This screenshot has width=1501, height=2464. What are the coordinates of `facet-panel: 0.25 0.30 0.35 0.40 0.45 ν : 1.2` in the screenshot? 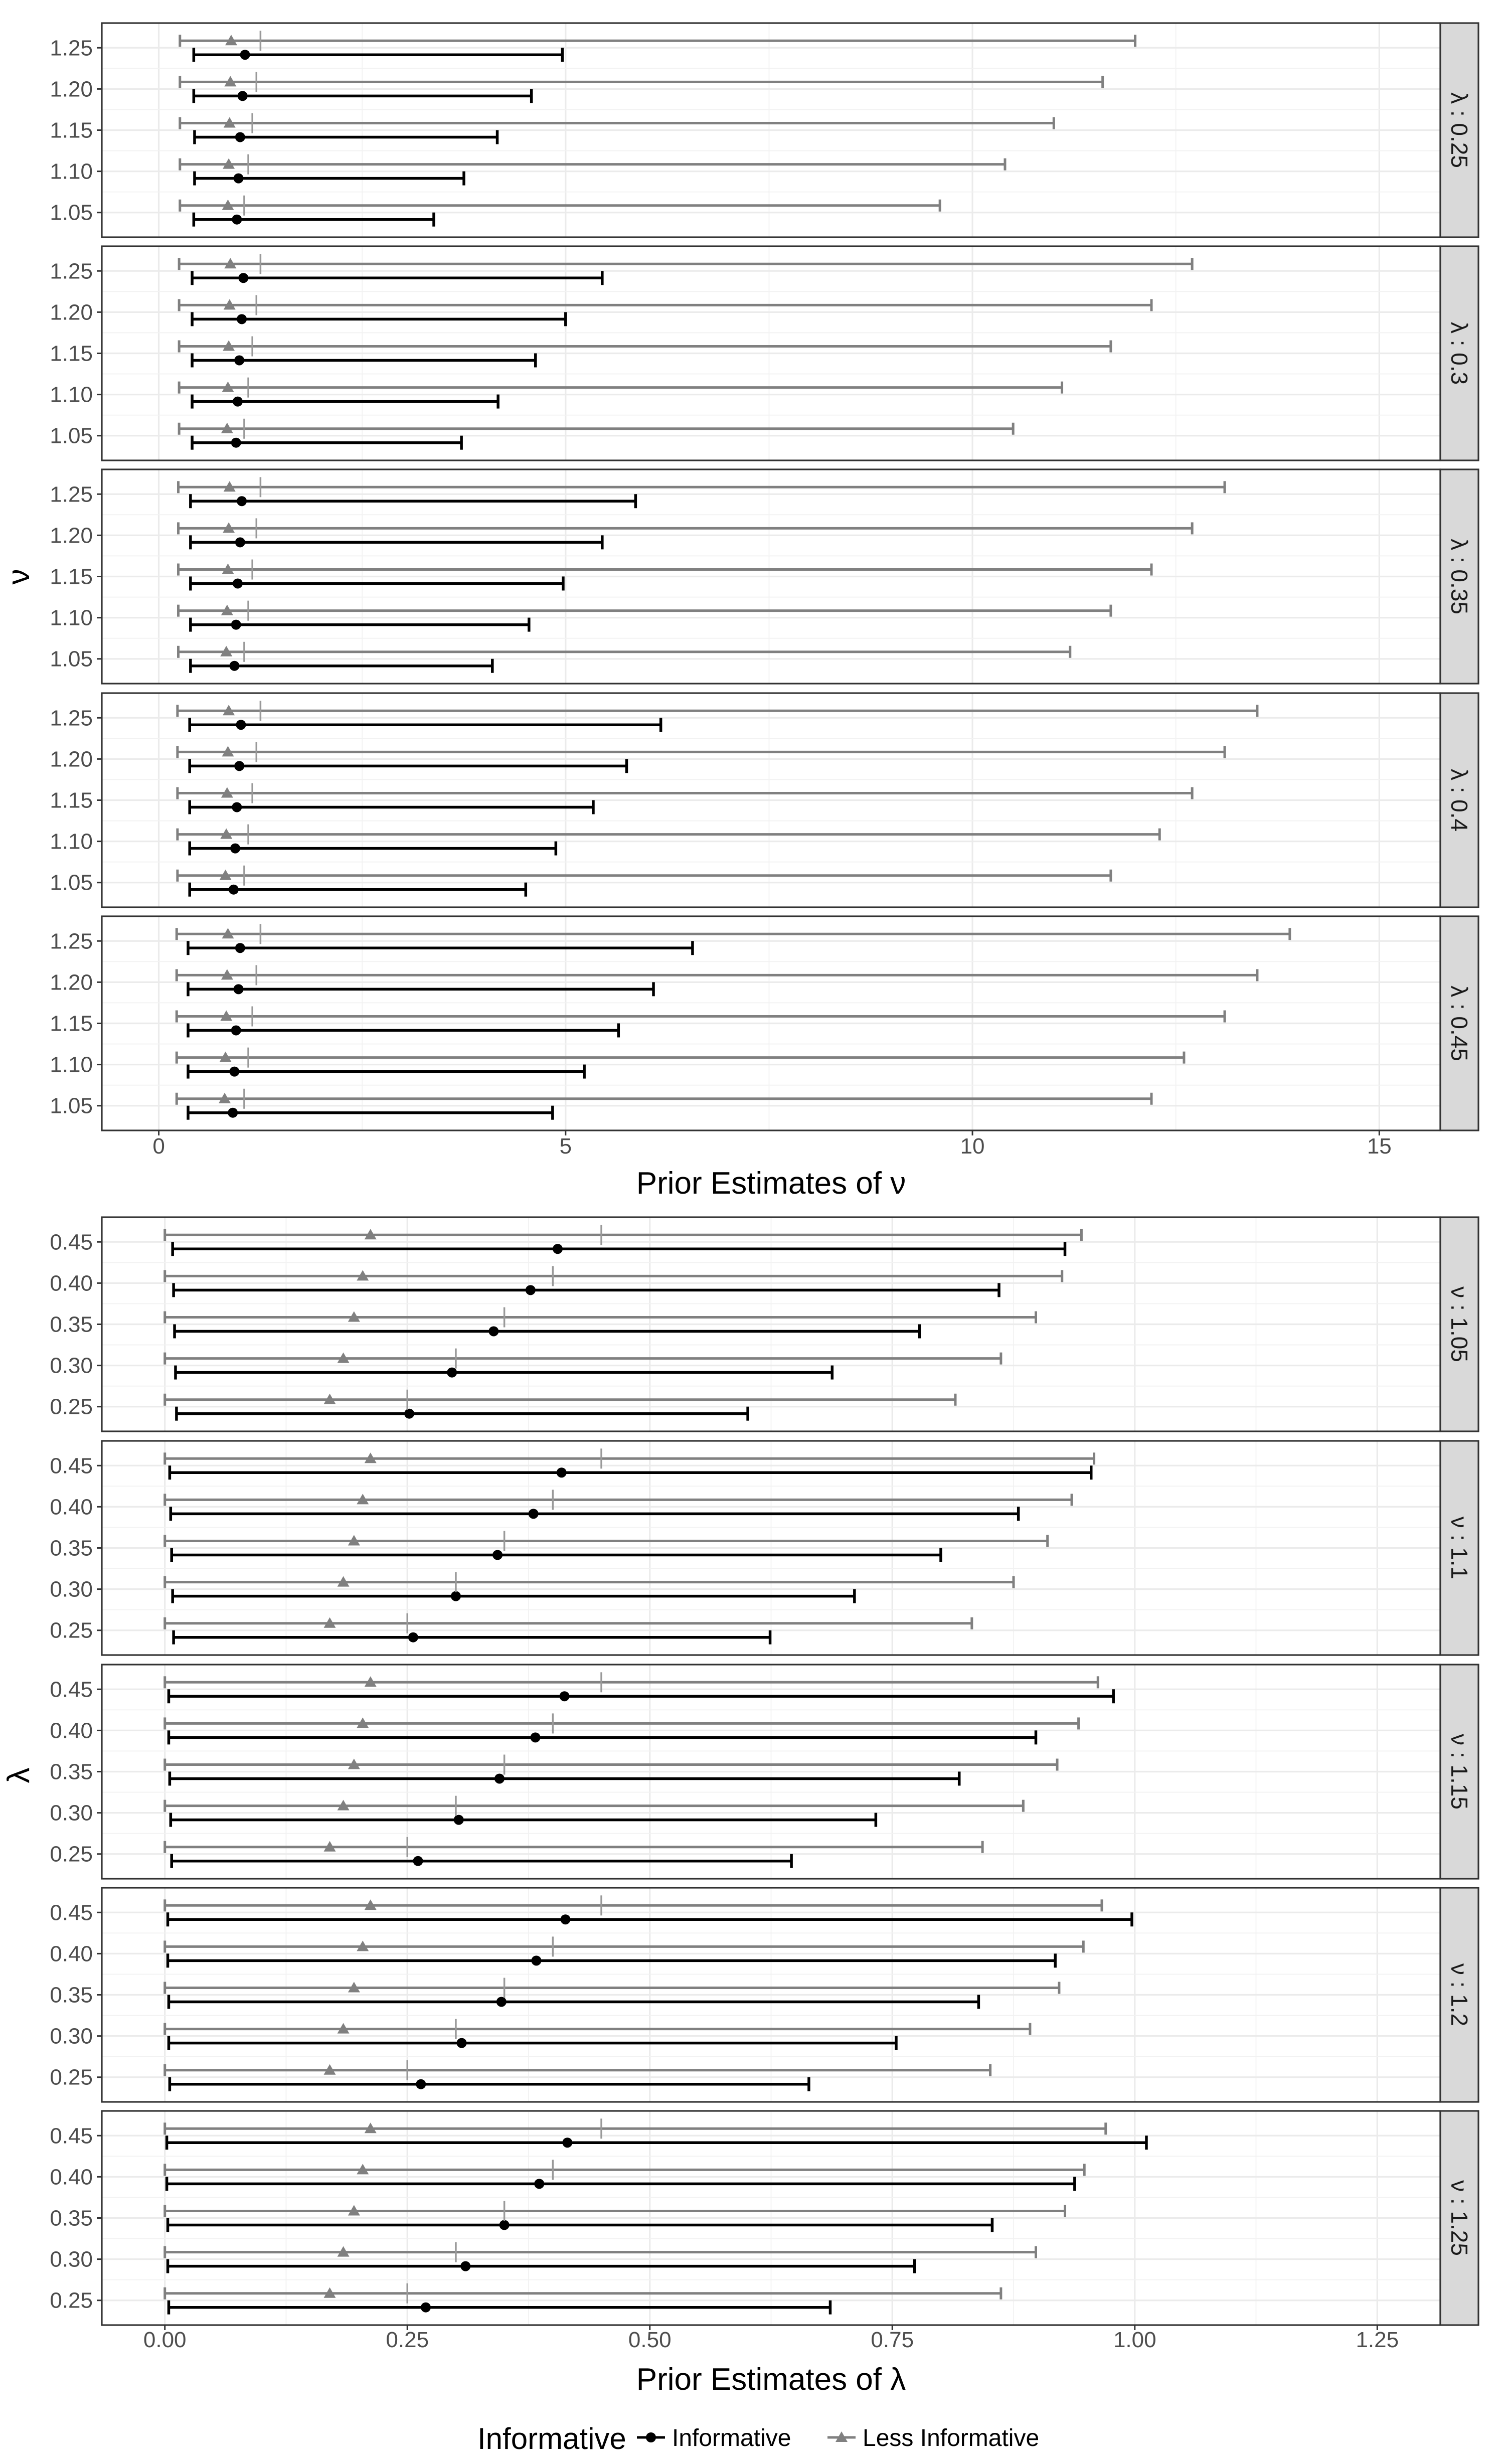 It's located at (765, 1995).